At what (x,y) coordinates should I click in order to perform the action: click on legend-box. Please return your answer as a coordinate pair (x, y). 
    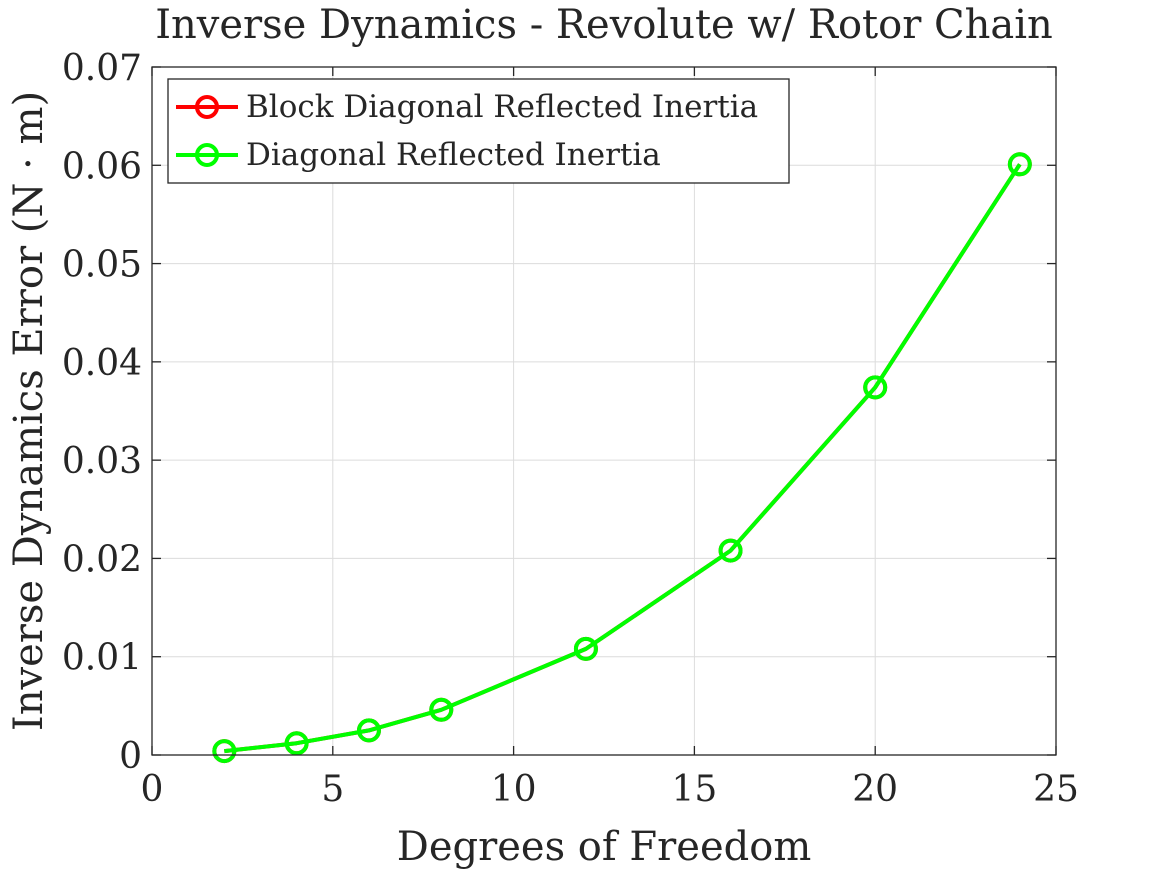
    Looking at the image, I should click on (478, 131).